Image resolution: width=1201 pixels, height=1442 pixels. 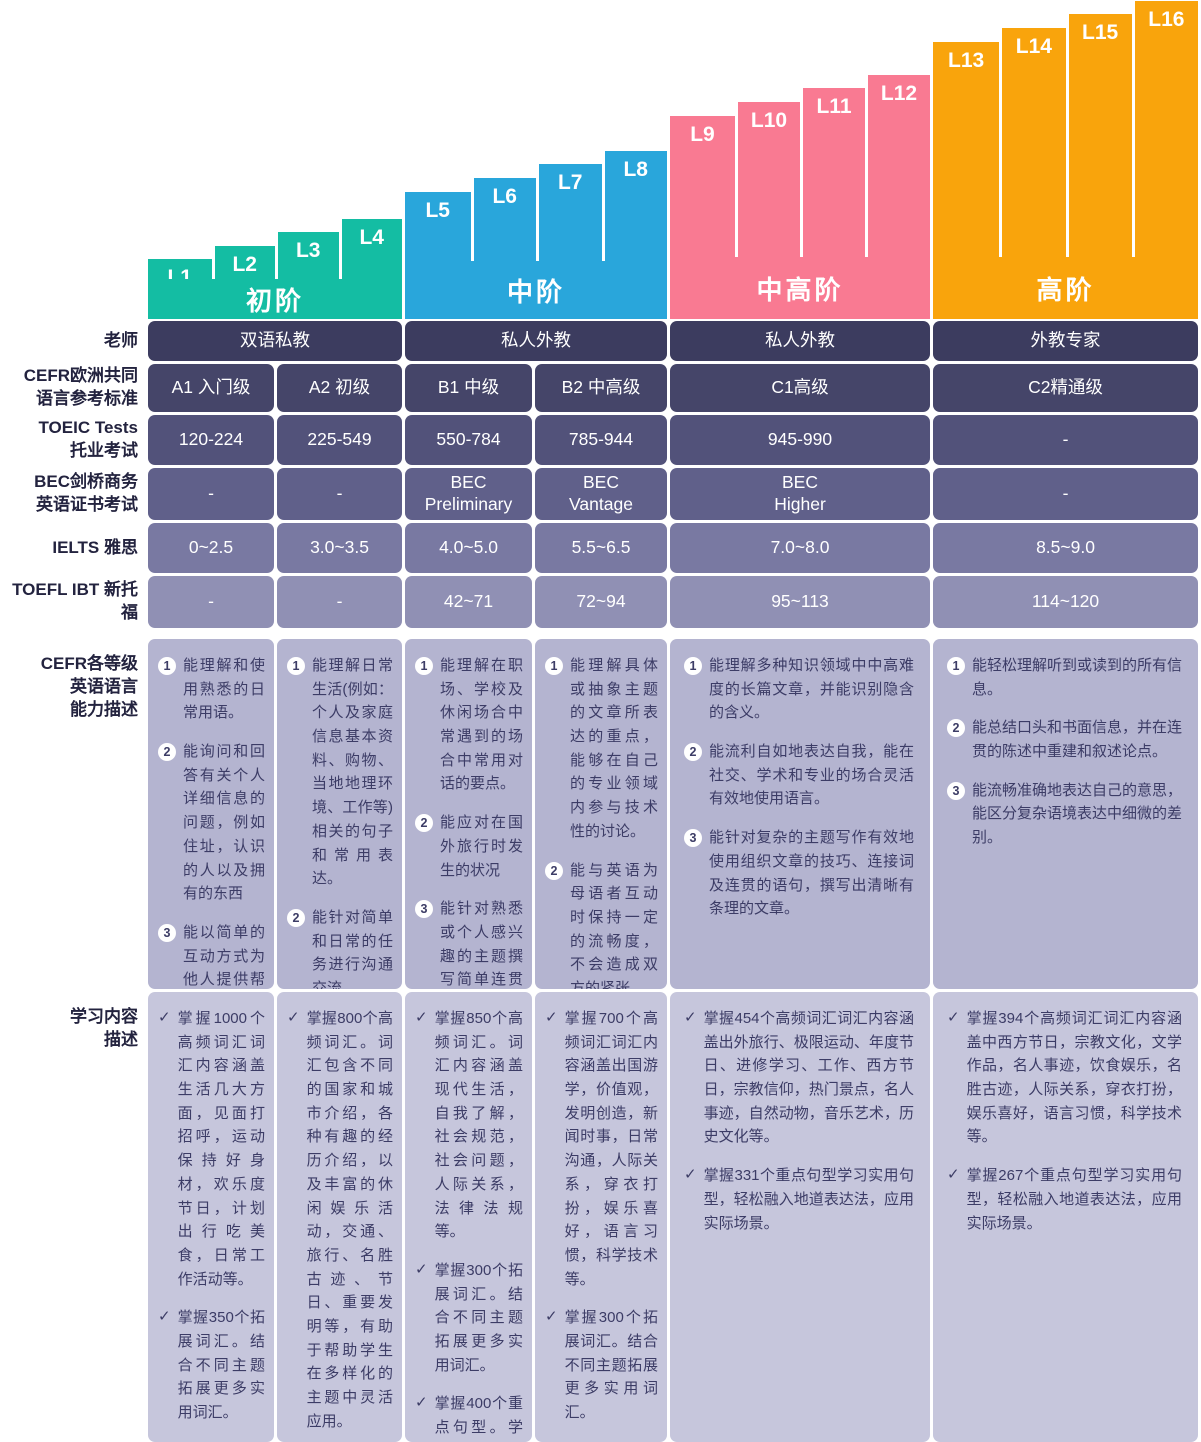 What do you see at coordinates (899, 93) in the screenshot?
I see `level-label: L12` at bounding box center [899, 93].